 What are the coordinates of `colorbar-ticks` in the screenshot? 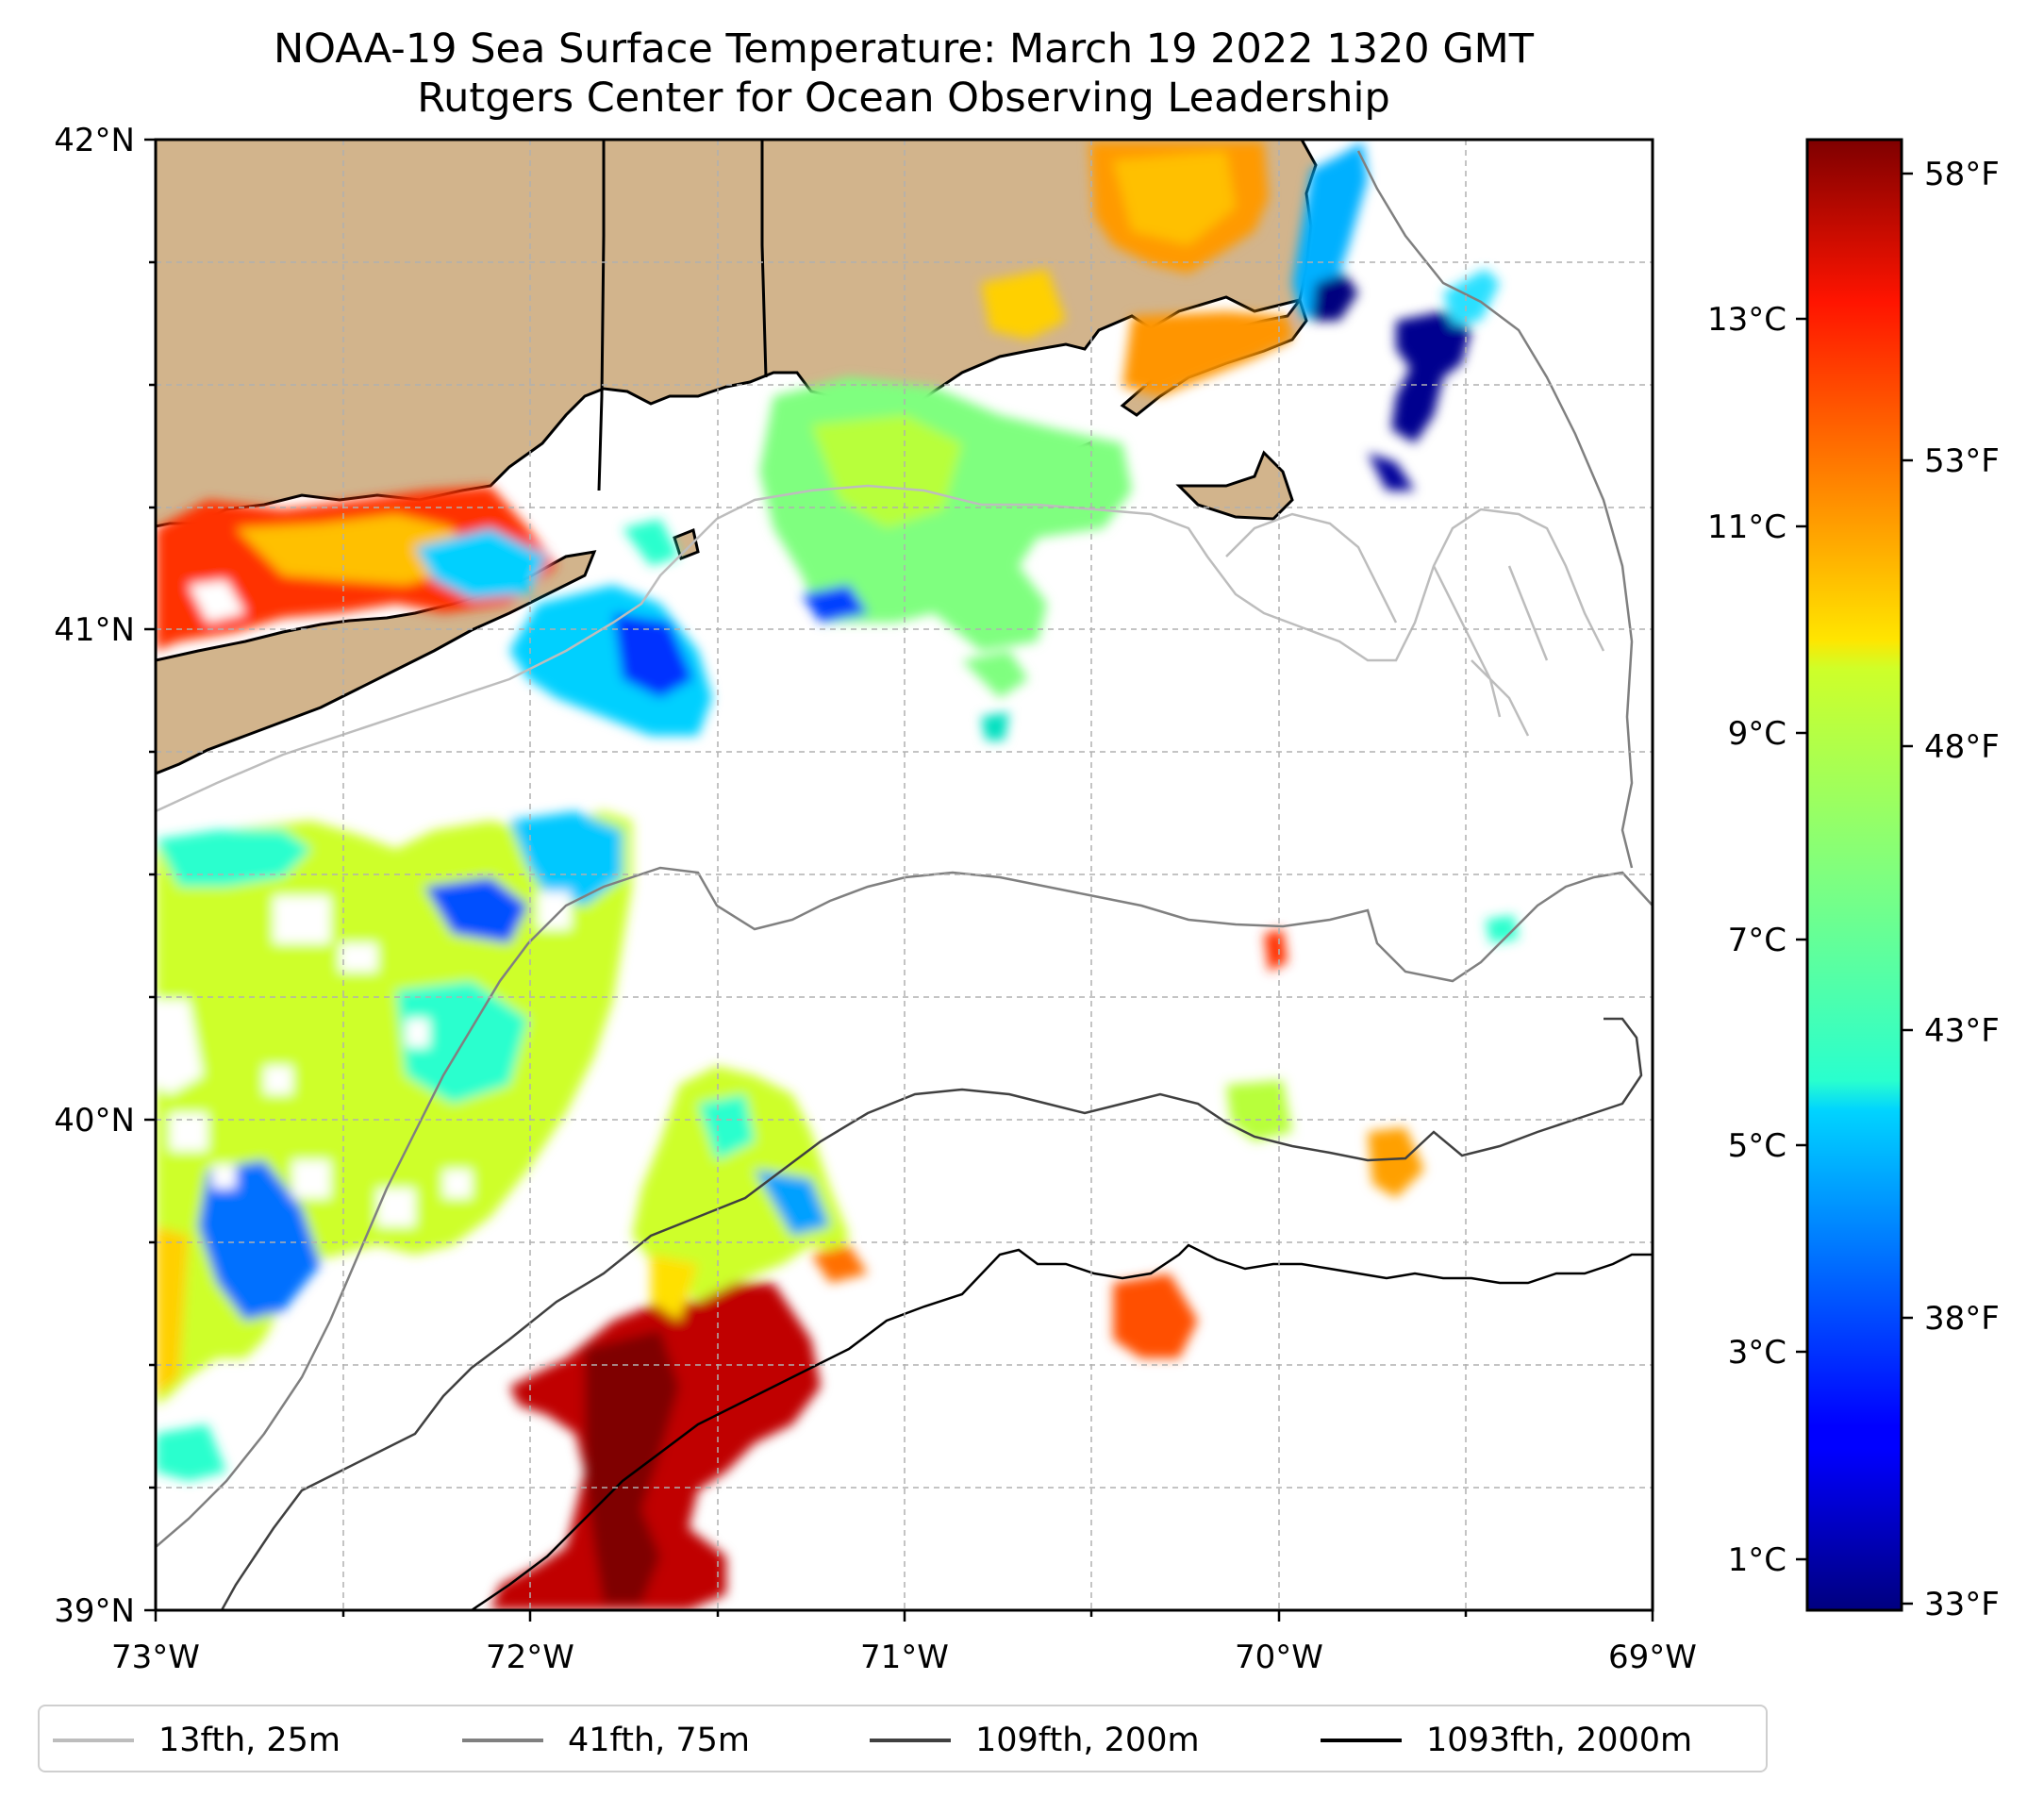 It's located at (1855, 889).